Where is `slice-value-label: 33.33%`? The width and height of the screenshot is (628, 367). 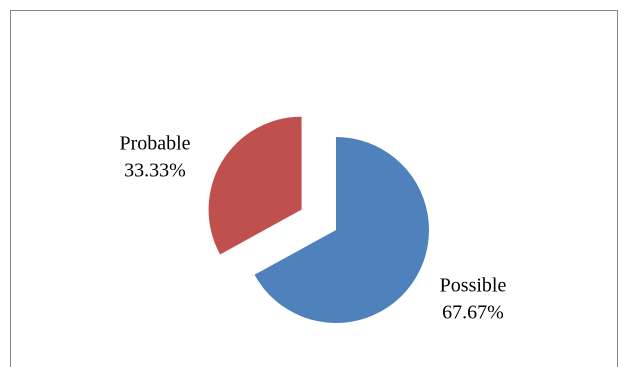 slice-value-label: 33.33% is located at coordinates (155, 171).